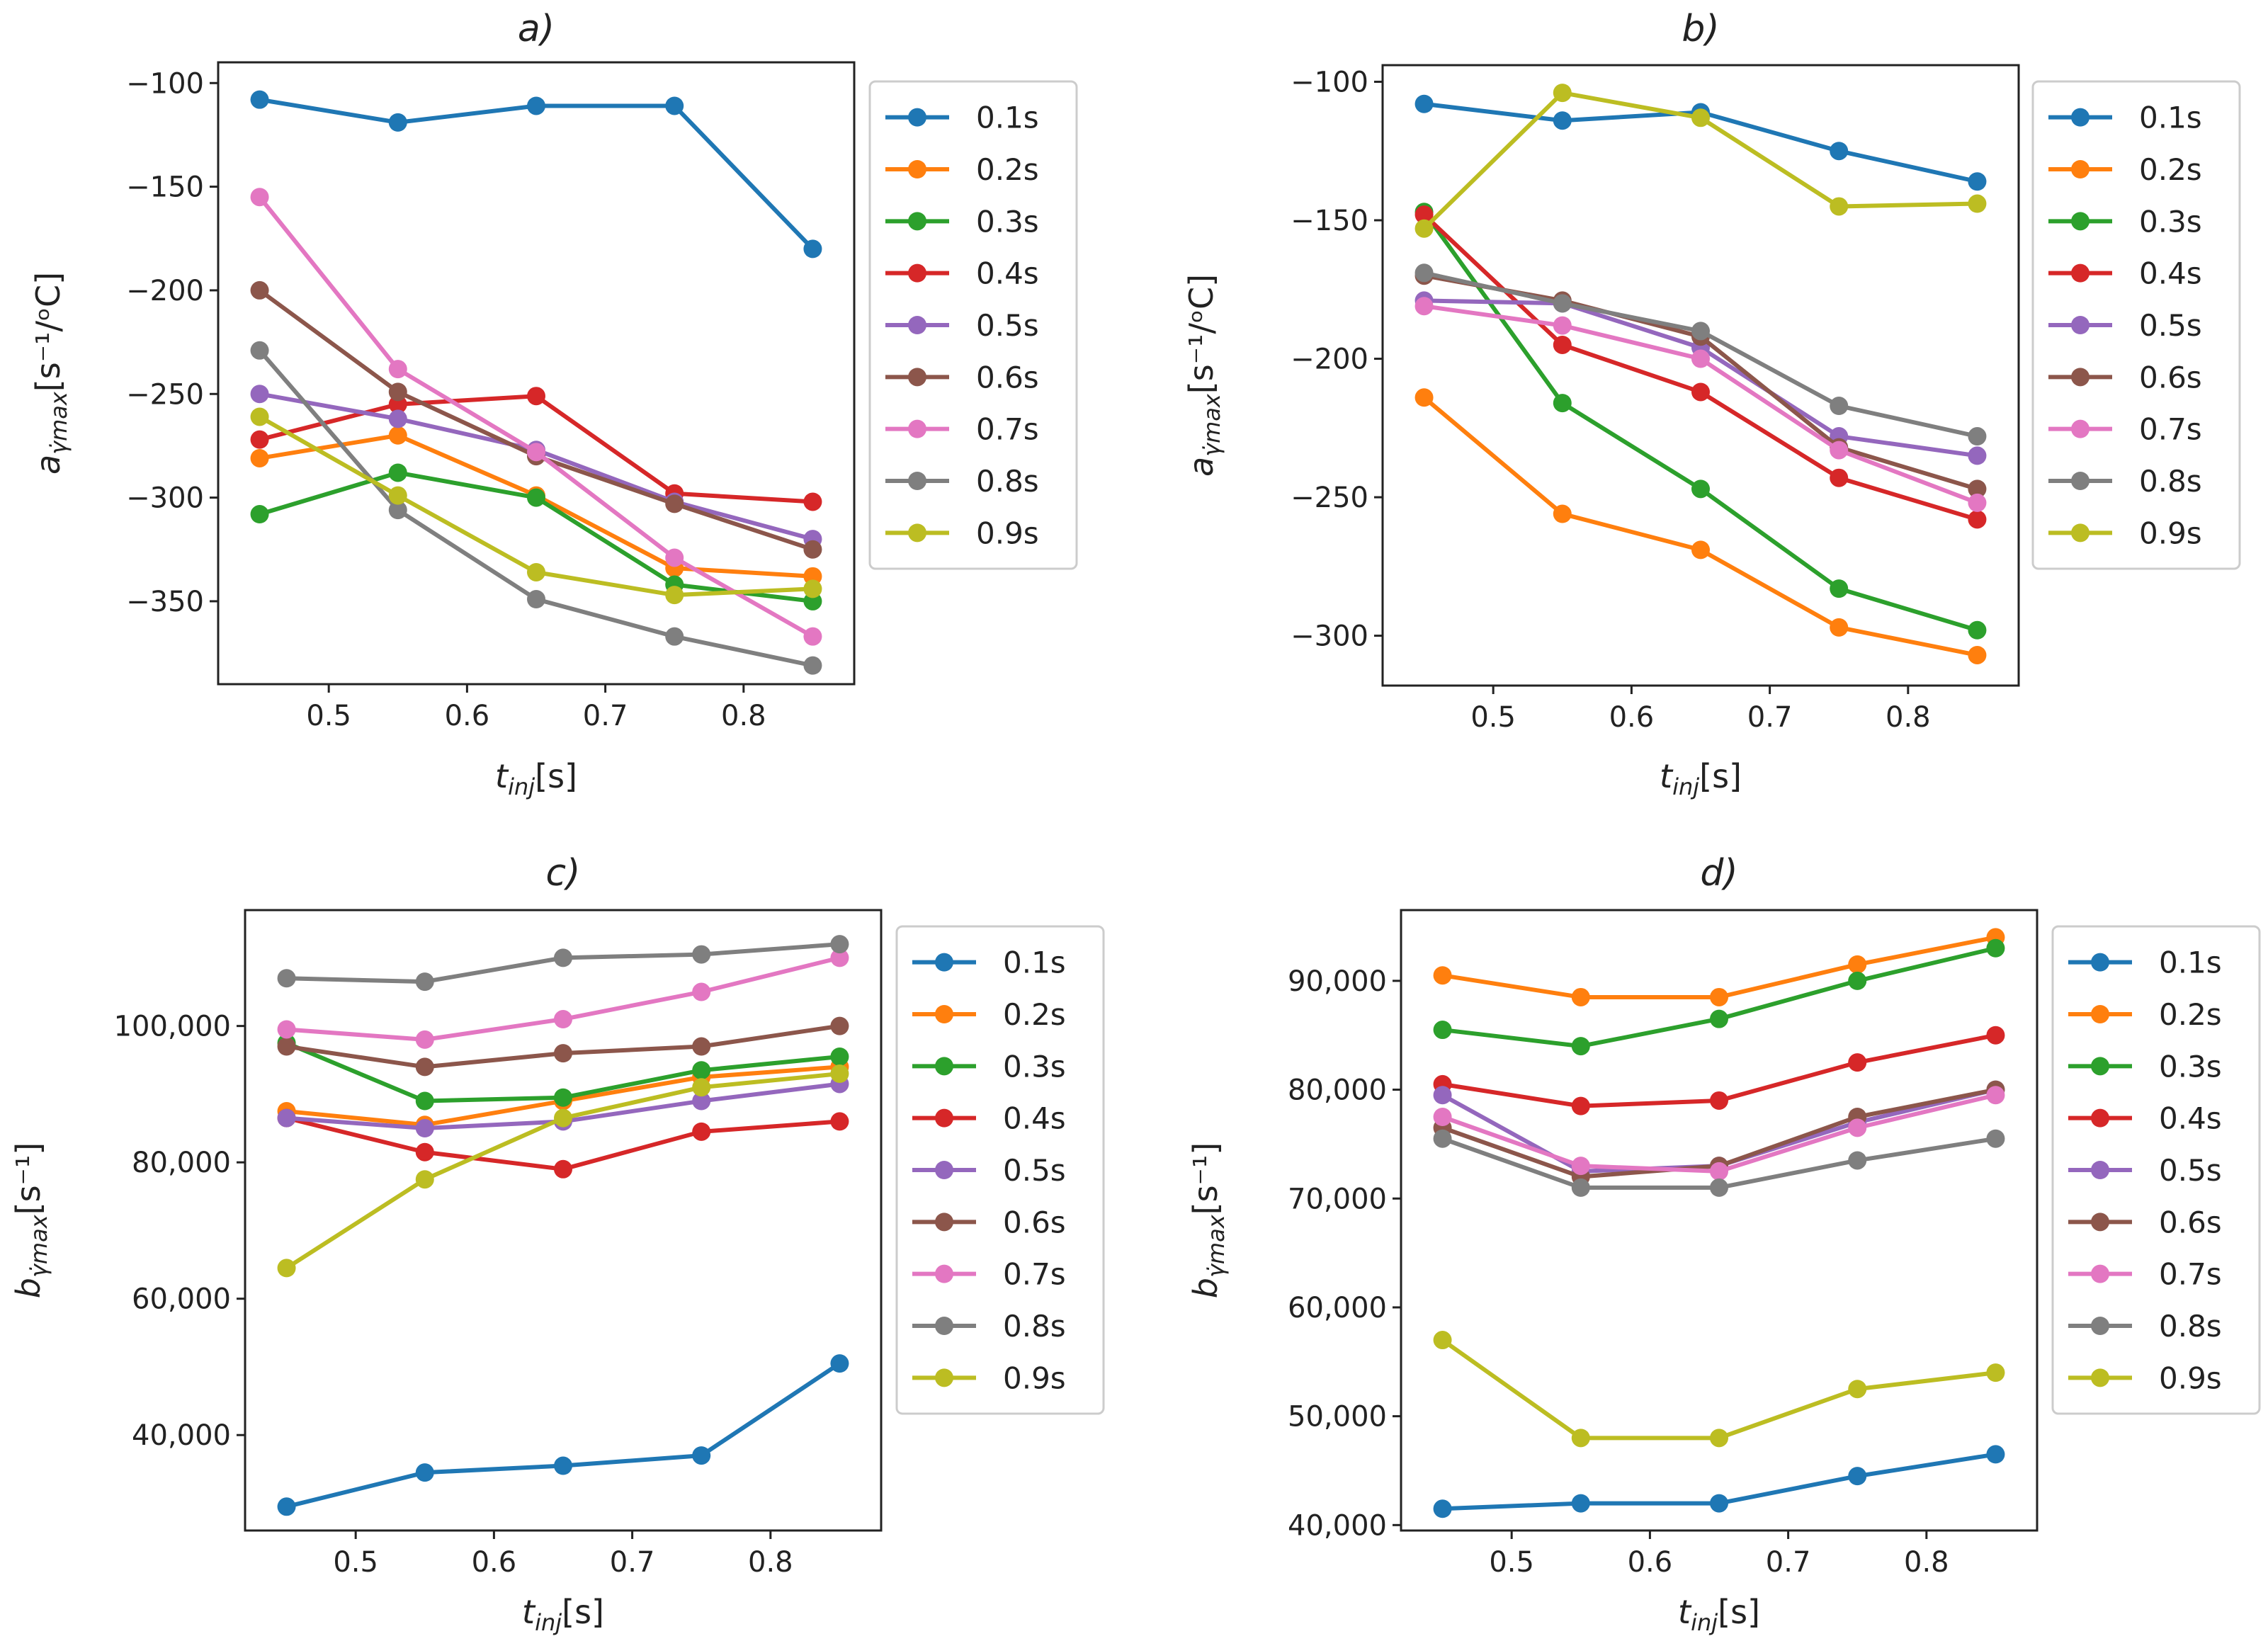 This screenshot has height=1641, width=2268. Describe the element at coordinates (1718, 873) in the screenshot. I see `chart-title: d)` at that location.